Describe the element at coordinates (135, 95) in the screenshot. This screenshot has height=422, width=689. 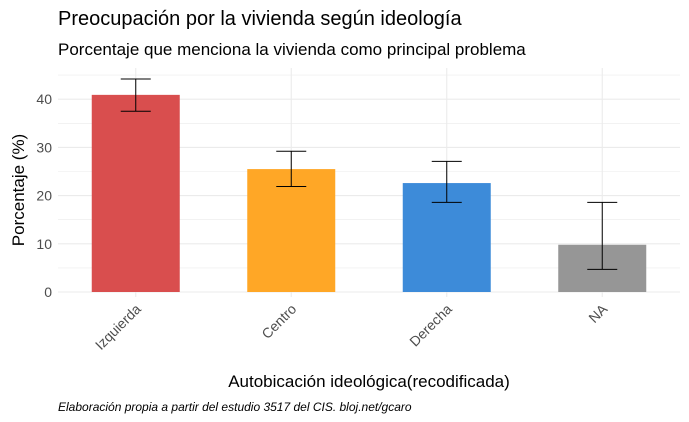
I see `error-bar-izquierda` at that location.